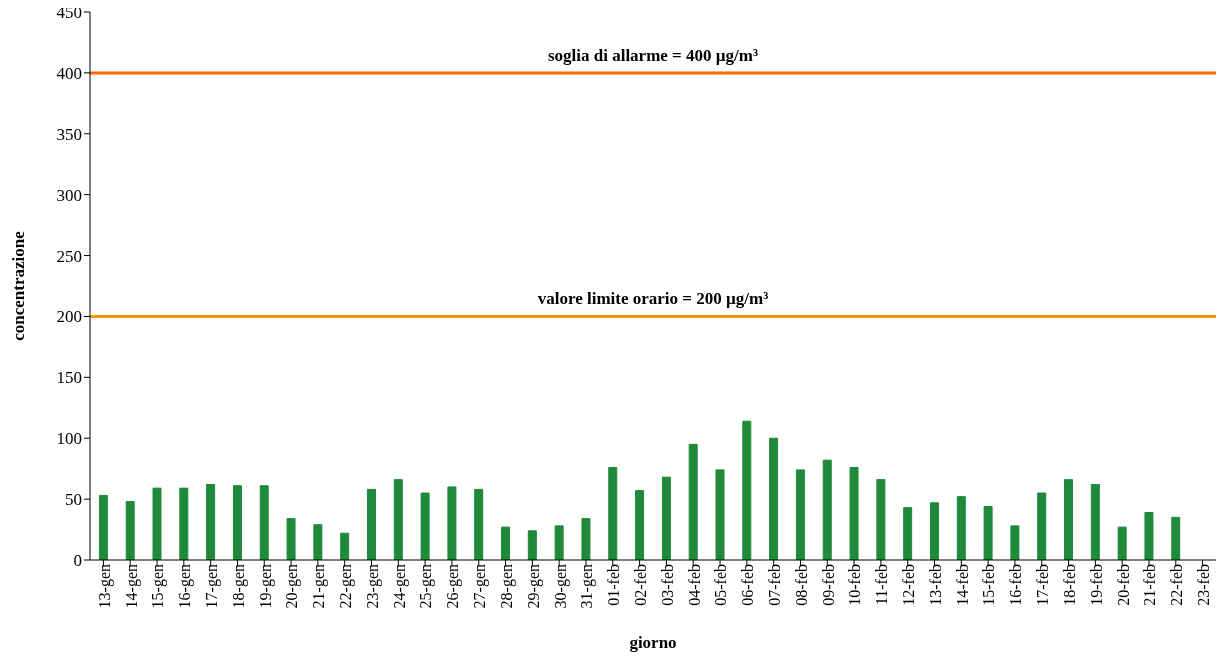 The height and width of the screenshot is (666, 1220). I want to click on x-tick-label: 17-feb, so click(1043, 585).